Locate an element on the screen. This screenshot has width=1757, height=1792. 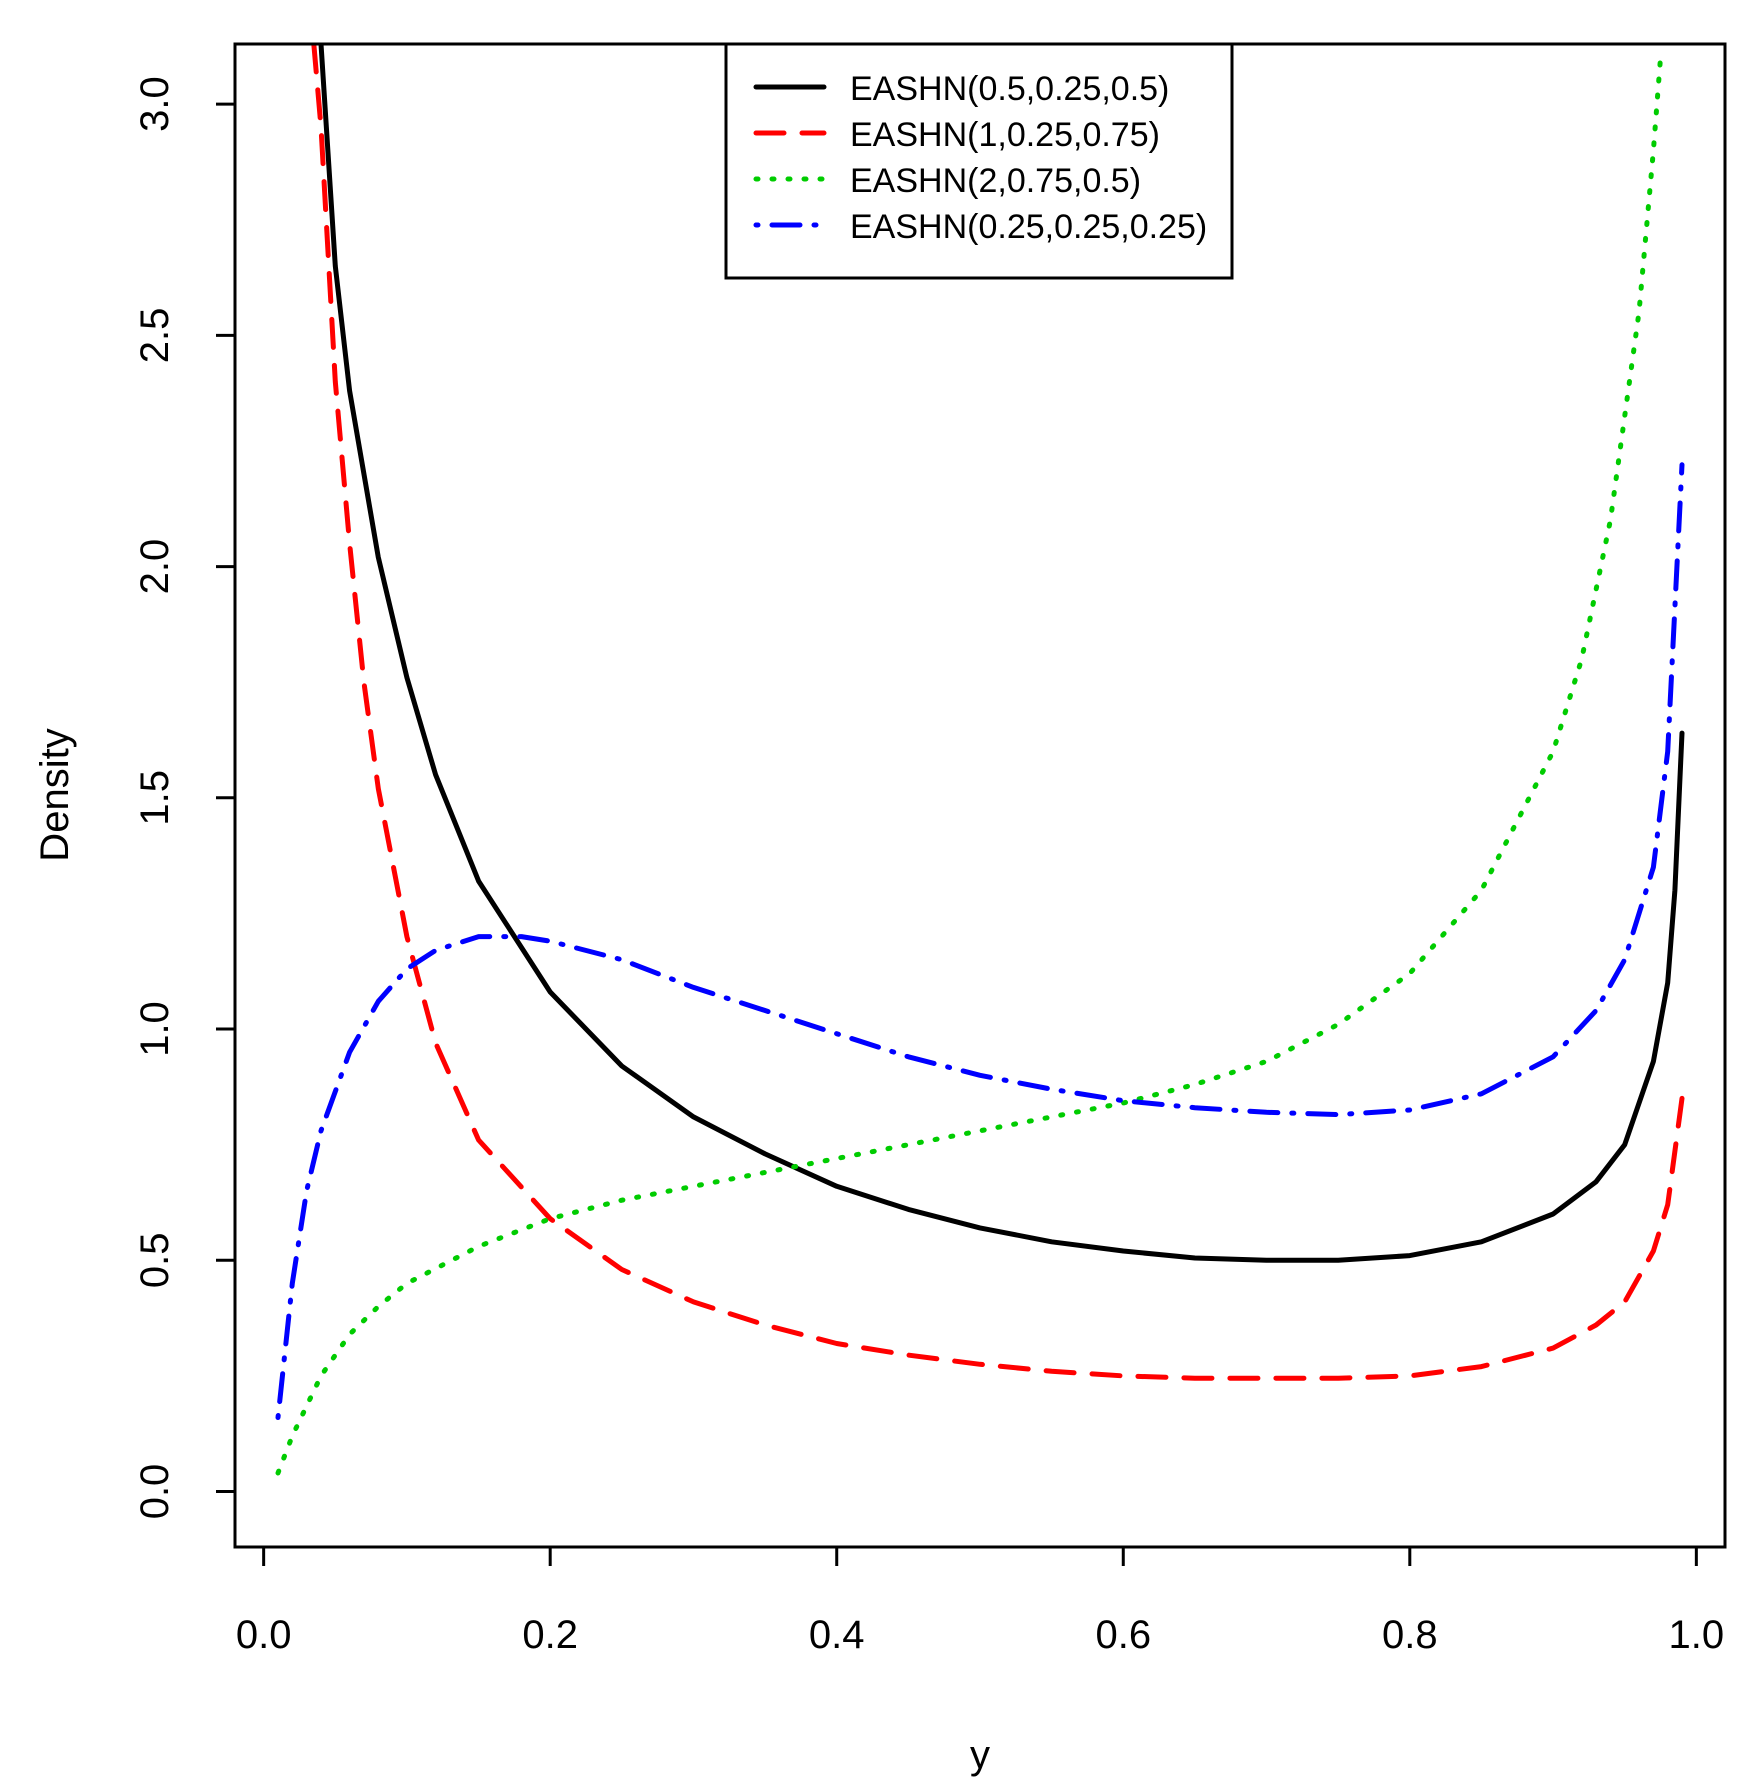
x-tick-label: 0.0 is located at coordinates (264, 1635).